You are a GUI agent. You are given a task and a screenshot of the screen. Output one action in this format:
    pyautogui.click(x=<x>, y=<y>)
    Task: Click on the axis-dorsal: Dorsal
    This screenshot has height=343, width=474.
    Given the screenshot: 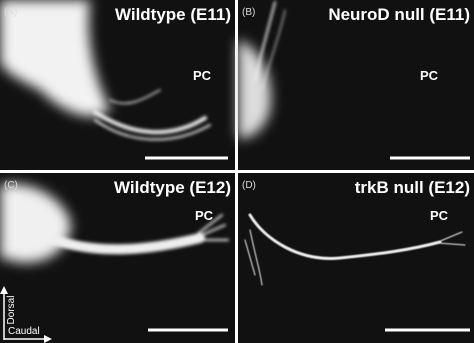 What is the action you would take?
    pyautogui.click(x=11, y=310)
    